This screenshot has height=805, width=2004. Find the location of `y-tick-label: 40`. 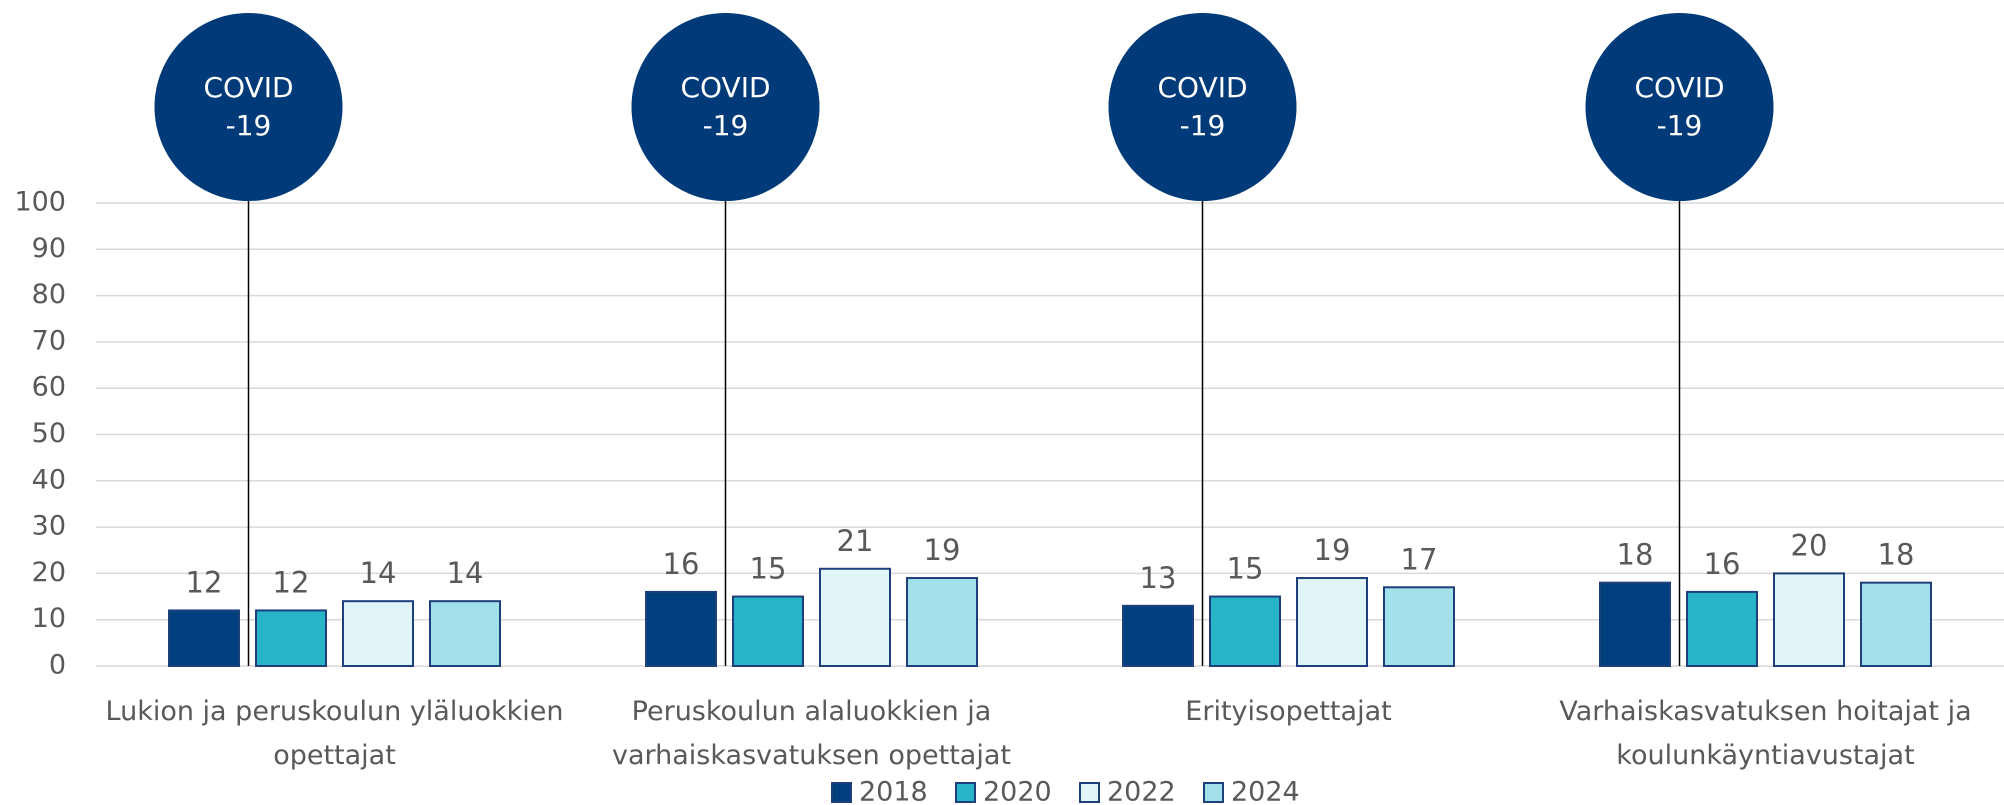

y-tick-label: 40 is located at coordinates (49, 479).